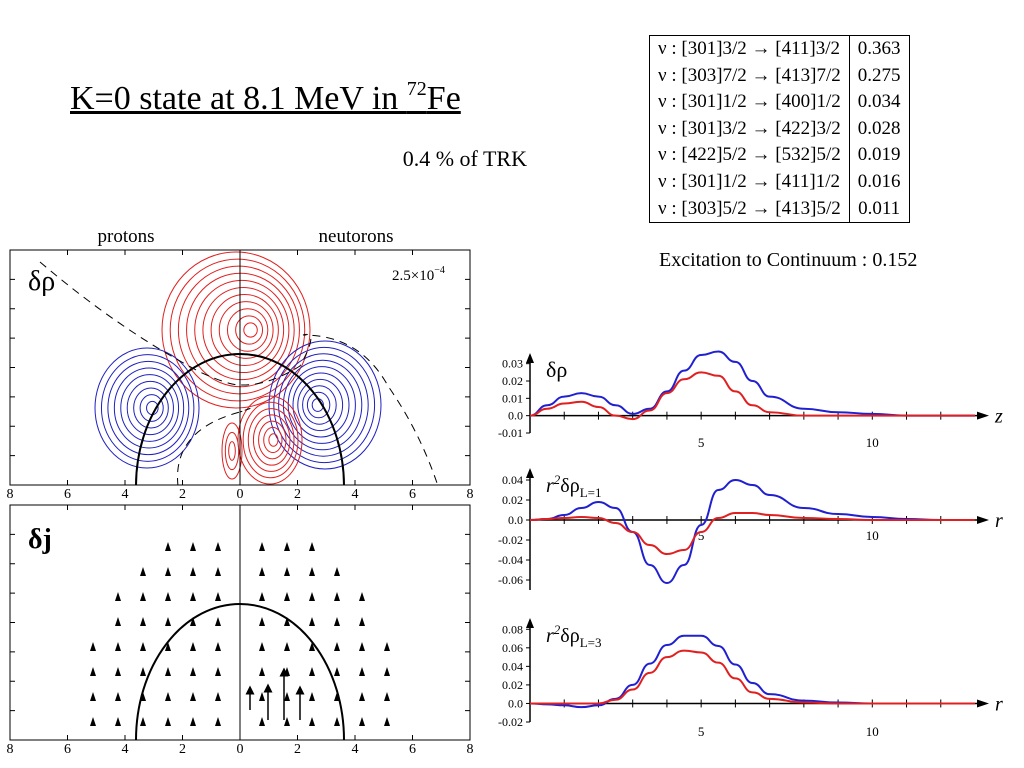 The height and width of the screenshot is (768, 1024). I want to click on x-axis-arrow, so click(983, 520).